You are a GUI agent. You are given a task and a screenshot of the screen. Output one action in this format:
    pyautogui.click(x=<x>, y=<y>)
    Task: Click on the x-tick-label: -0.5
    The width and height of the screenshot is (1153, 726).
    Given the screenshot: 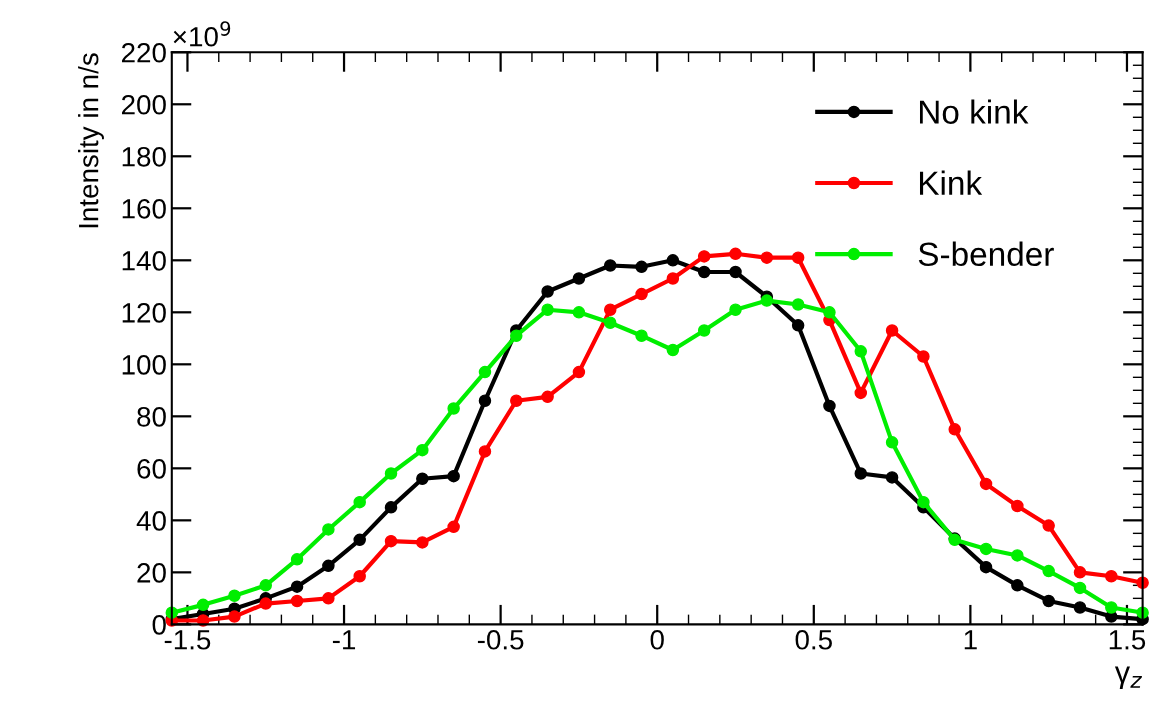 What is the action you would take?
    pyautogui.click(x=500, y=639)
    